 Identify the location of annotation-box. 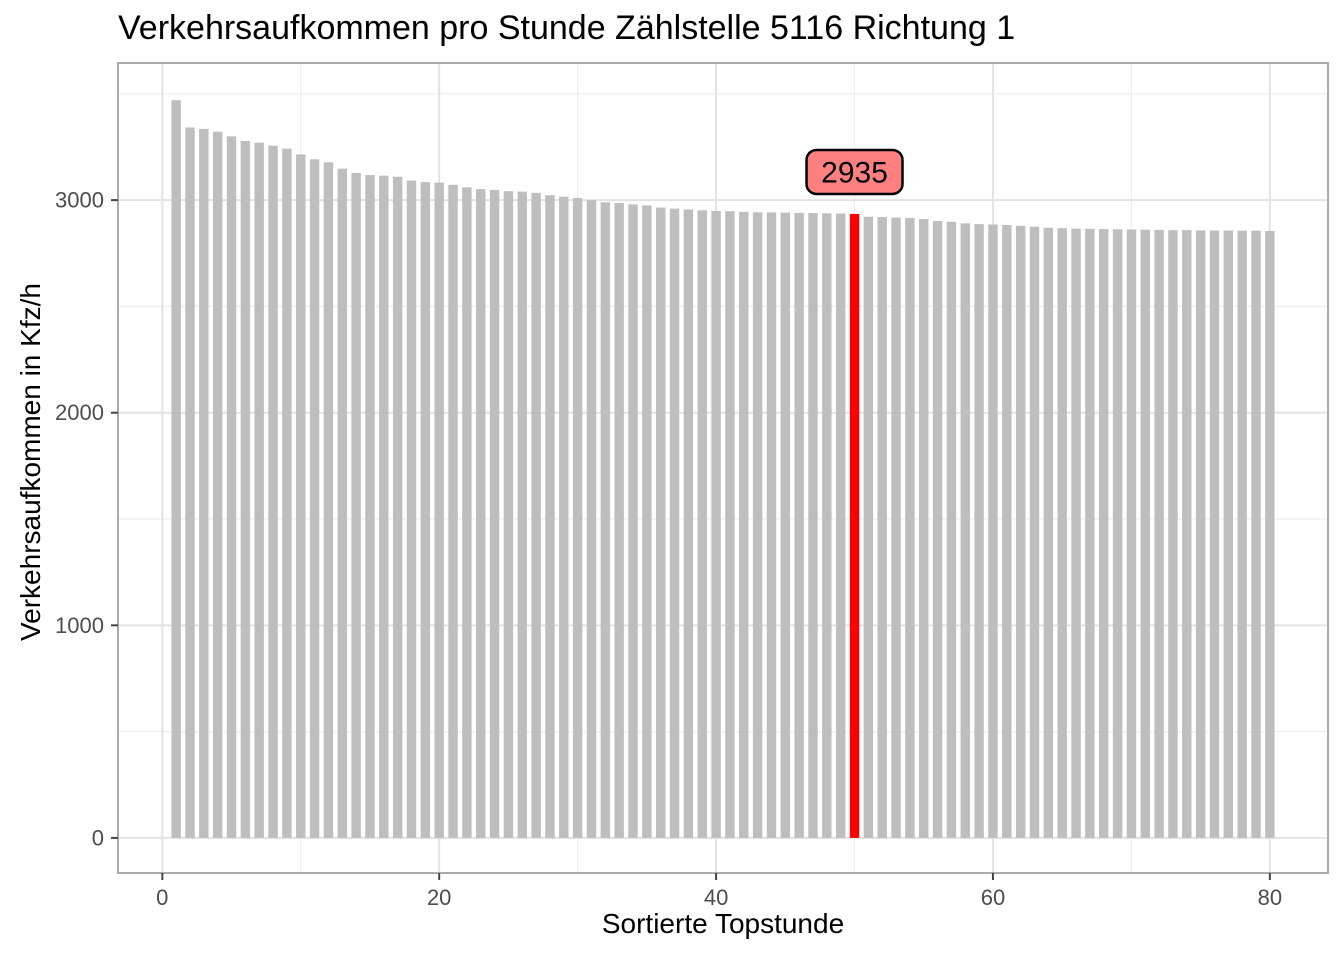
(854, 172).